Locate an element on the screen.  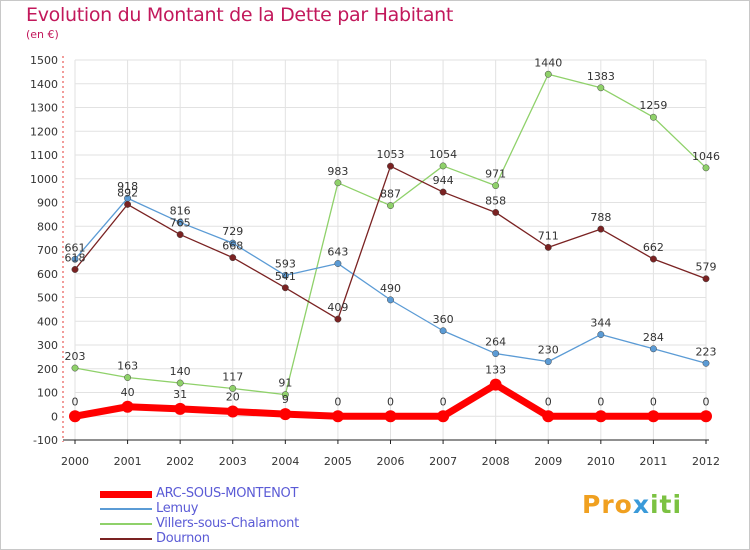
y-tick-label: 600 is located at coordinates (47, 274).